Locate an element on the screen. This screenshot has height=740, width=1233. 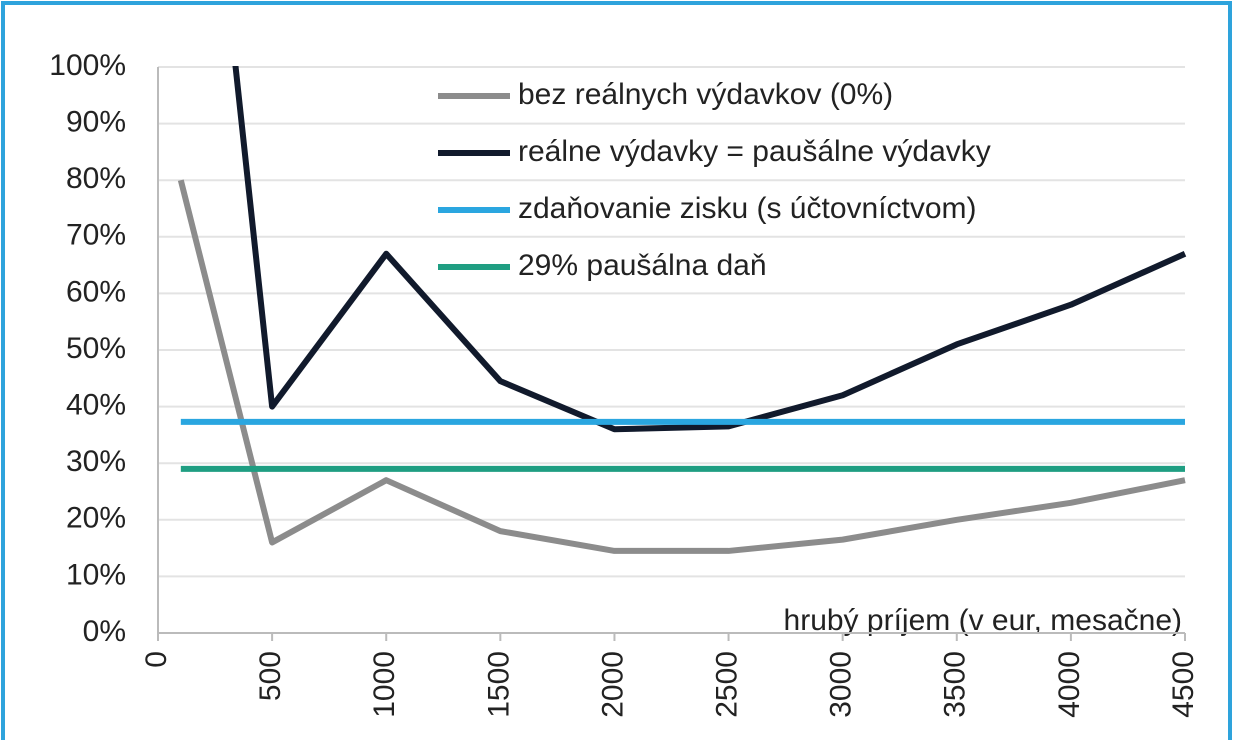
y-tick-label: 90% is located at coordinates (96, 122).